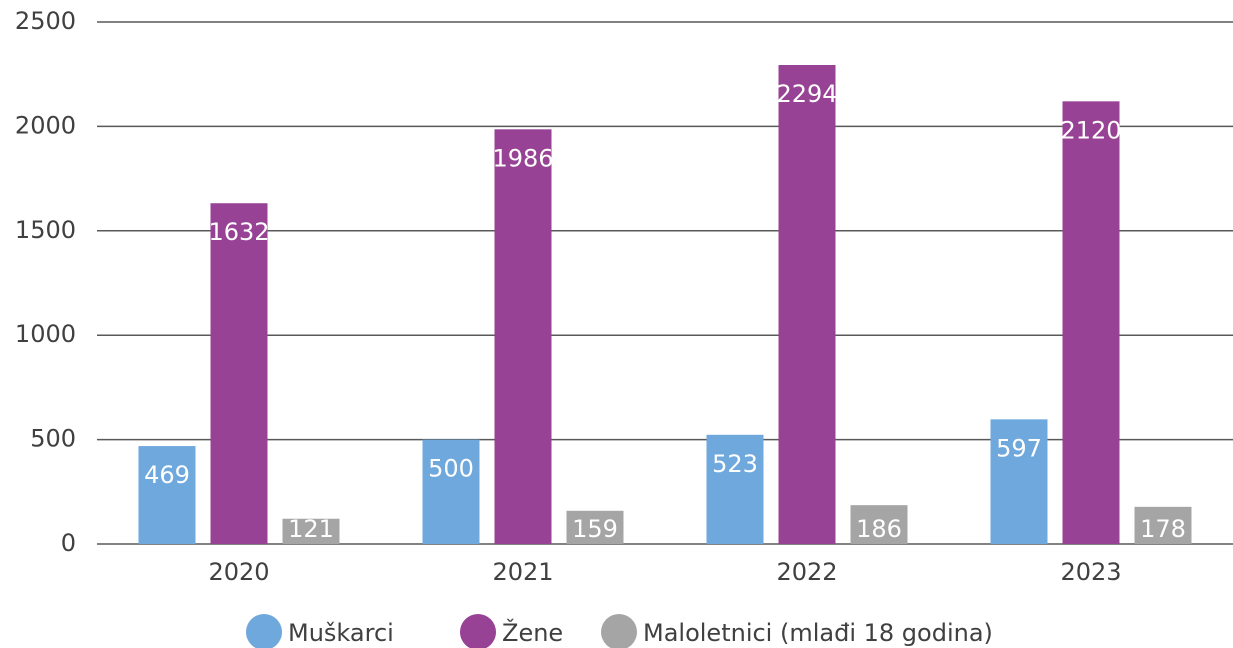  Describe the element at coordinates (532, 632) in the screenshot. I see `legend-label: Žene` at that location.